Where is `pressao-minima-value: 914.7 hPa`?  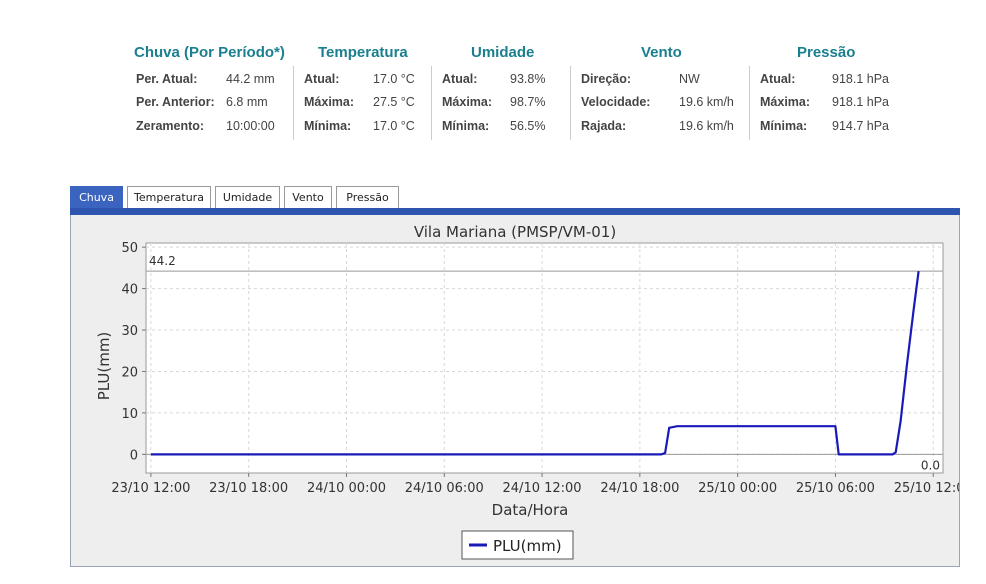 pressao-minima-value: 914.7 hPa is located at coordinates (860, 126).